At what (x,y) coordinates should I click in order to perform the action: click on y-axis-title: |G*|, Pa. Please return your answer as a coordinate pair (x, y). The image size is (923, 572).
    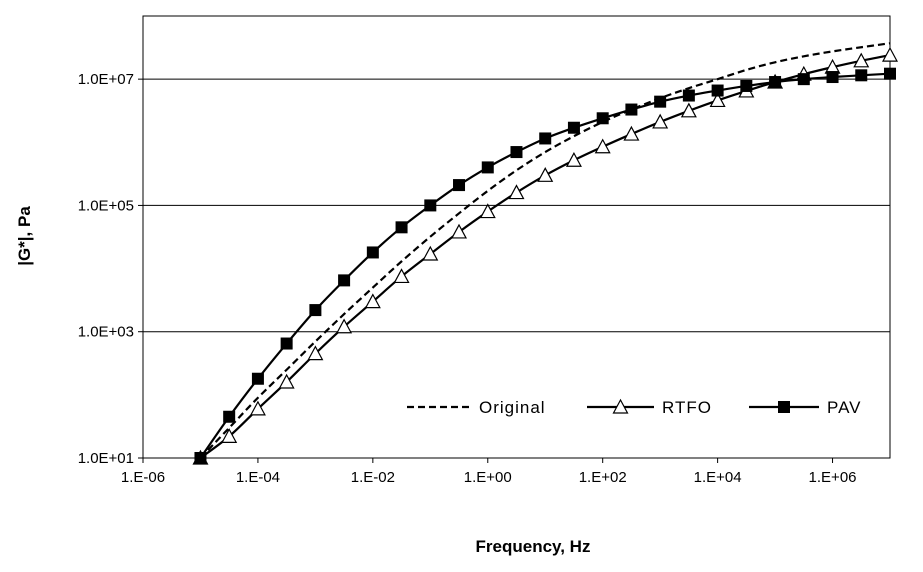
    Looking at the image, I should click on (24, 236).